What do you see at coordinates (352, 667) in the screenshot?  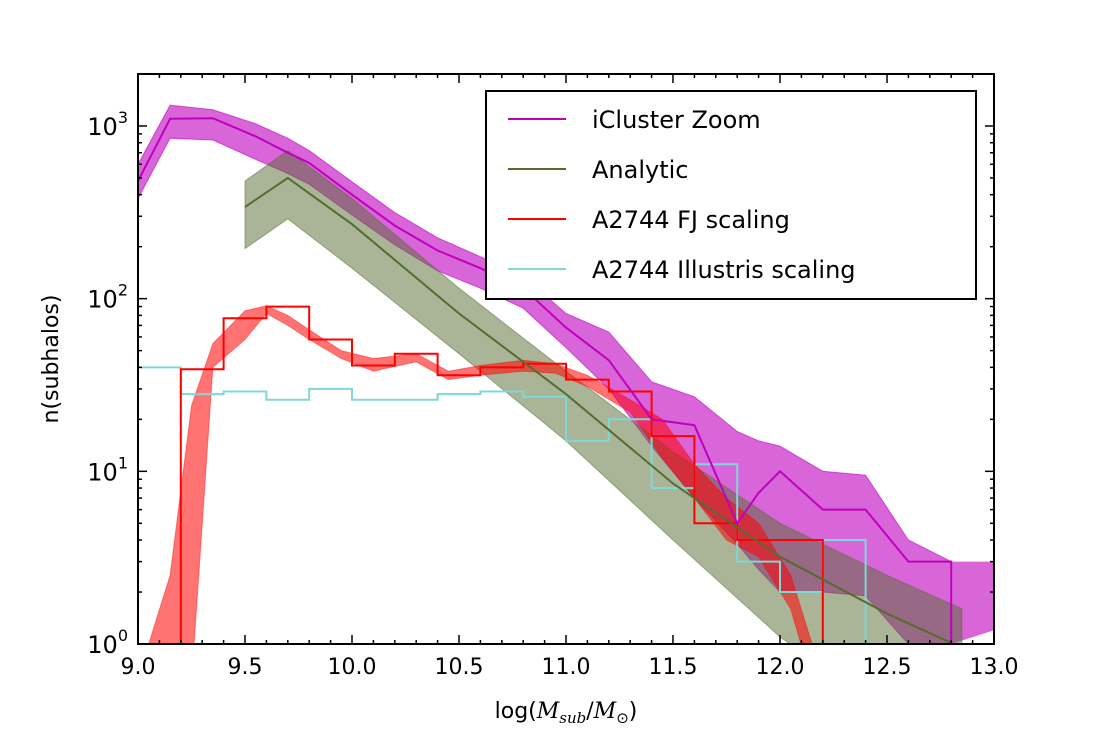 I see `x-tick-label: 10.0` at bounding box center [352, 667].